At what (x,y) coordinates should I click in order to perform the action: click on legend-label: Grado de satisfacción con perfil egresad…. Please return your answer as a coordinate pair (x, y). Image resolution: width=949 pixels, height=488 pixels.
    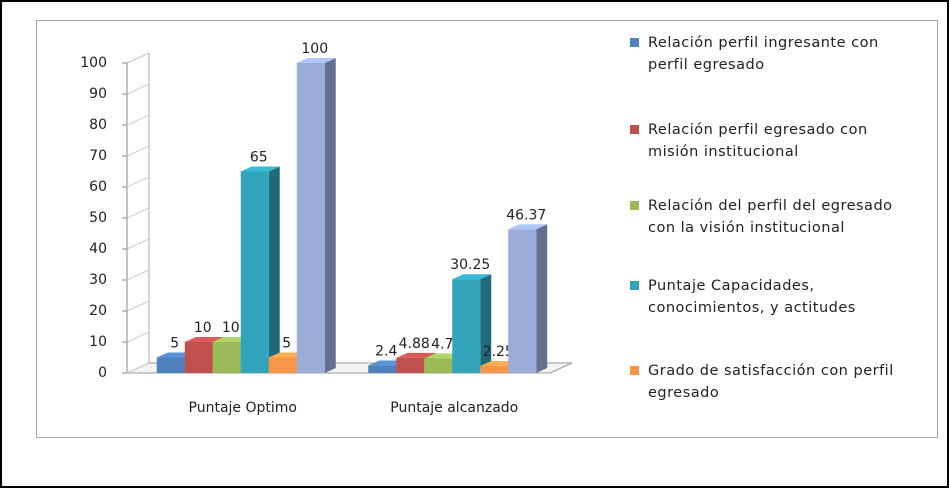
    Looking at the image, I should click on (771, 382).